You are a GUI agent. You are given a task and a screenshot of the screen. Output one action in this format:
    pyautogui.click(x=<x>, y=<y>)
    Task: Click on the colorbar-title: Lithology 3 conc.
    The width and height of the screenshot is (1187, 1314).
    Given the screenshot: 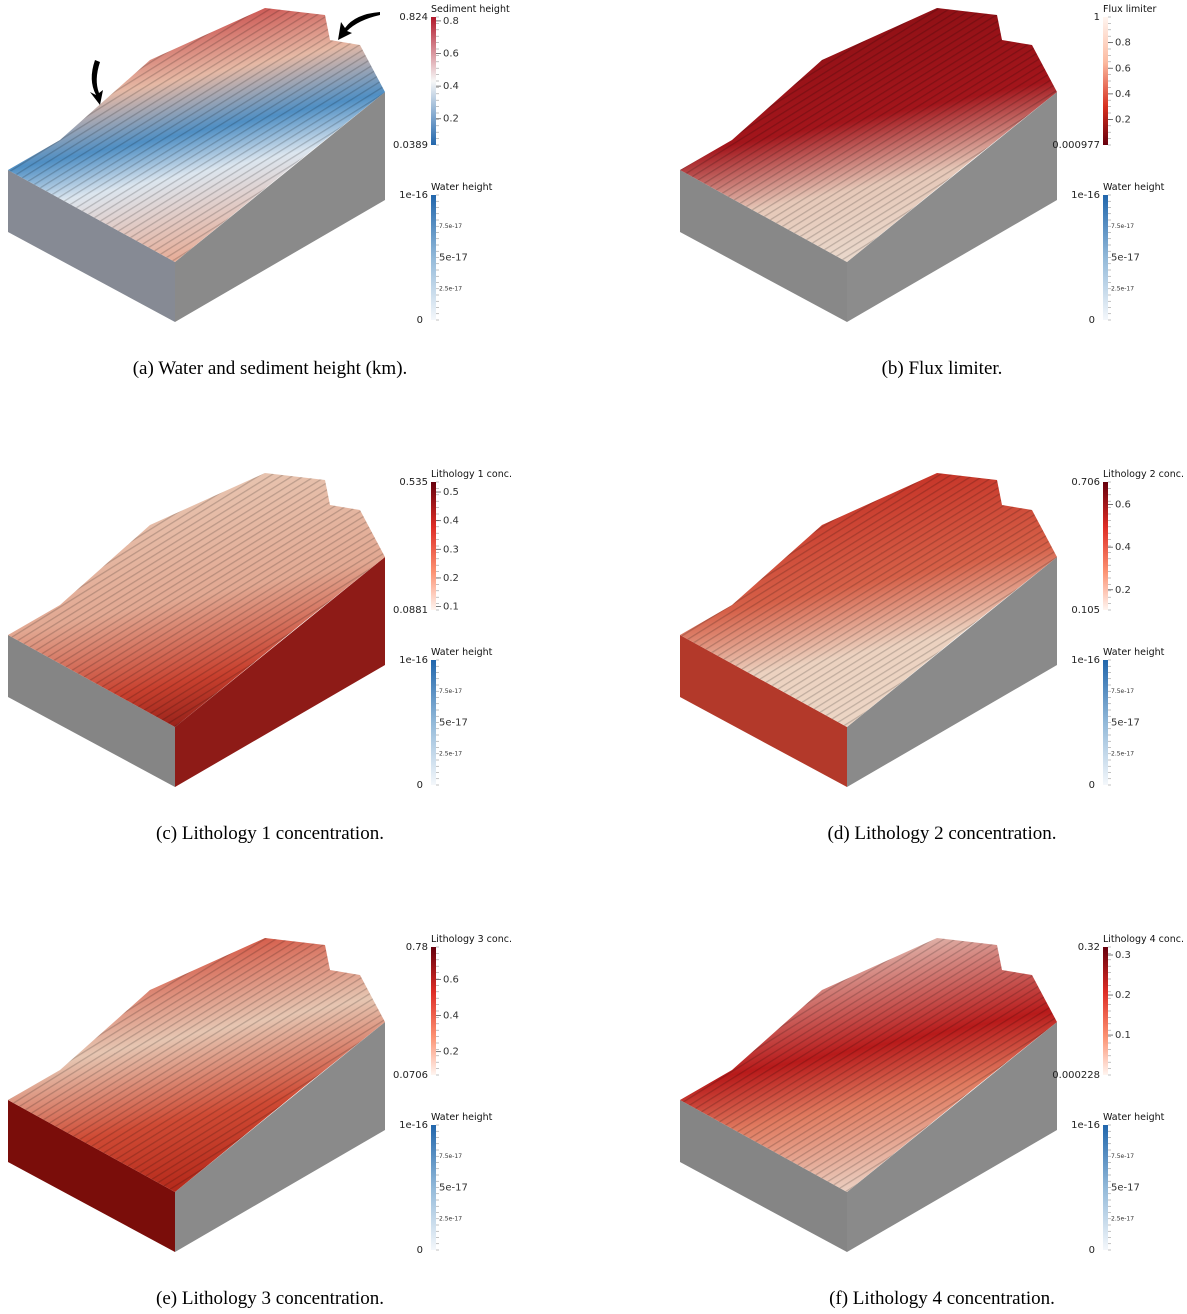 What is the action you would take?
    pyautogui.click(x=471, y=939)
    